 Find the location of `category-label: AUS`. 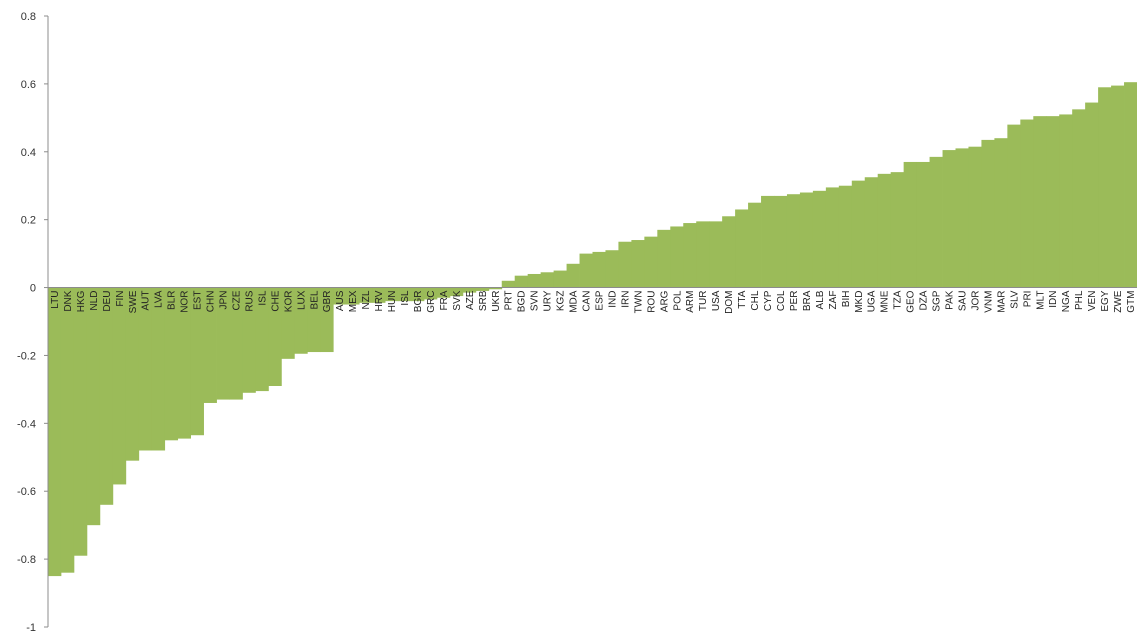

category-label: AUS is located at coordinates (340, 300).